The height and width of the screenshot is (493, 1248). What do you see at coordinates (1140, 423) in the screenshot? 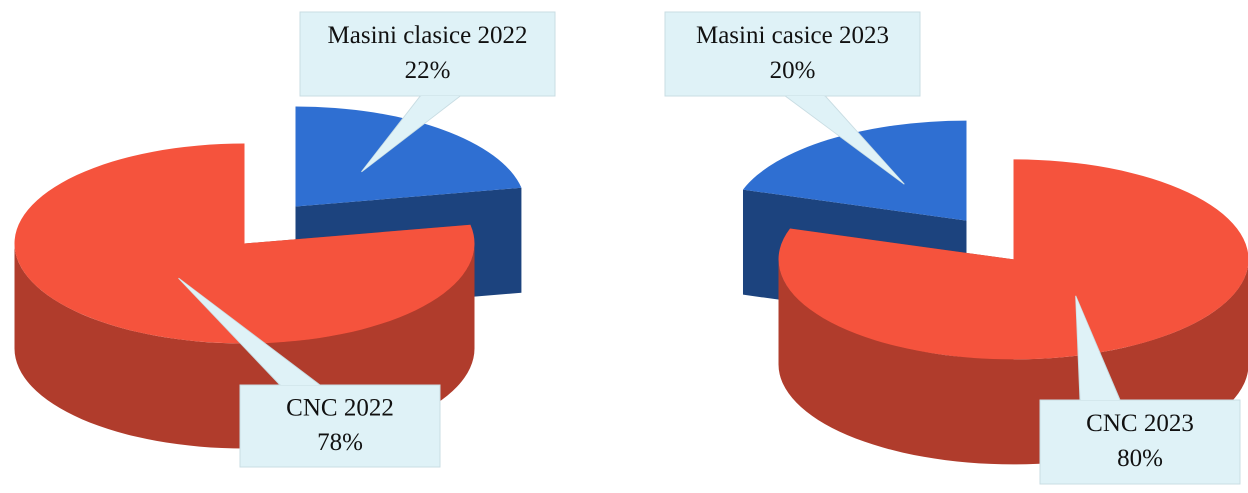
I see `data-label-name: CNC 2023` at bounding box center [1140, 423].